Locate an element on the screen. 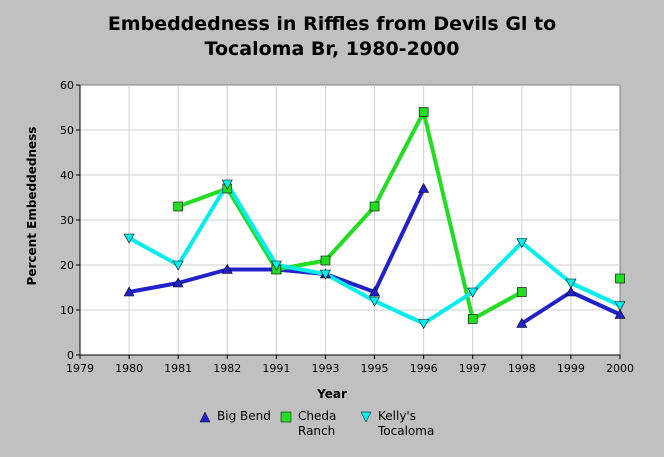  legend-label-big-bend: Big Bend is located at coordinates (244, 416).